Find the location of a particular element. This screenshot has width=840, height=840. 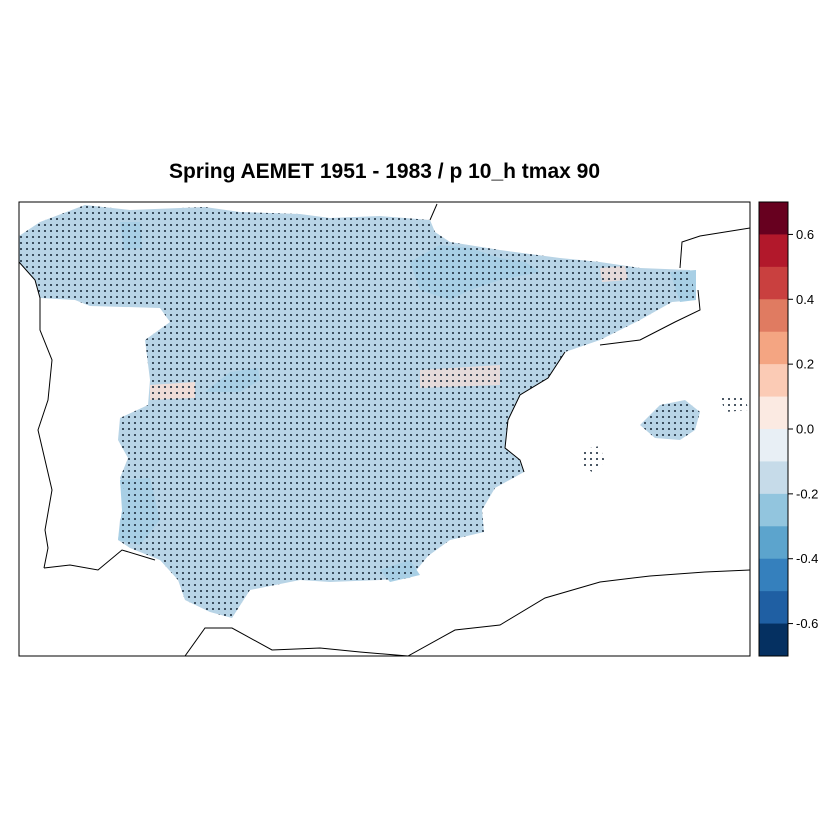

france-mediterranean-coast is located at coordinates (650, 317).